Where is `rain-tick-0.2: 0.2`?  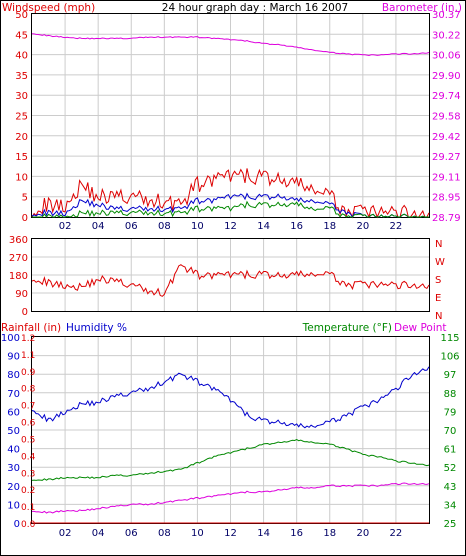 rain-tick-0.2: 0.2 is located at coordinates (28, 491).